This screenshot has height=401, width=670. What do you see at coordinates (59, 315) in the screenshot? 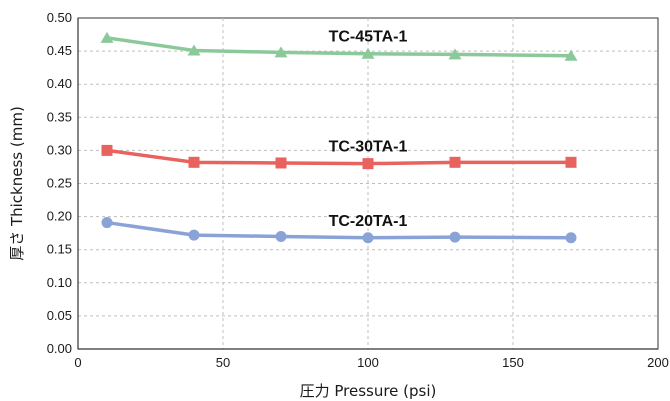
I see `y-tick-label: 0.05` at bounding box center [59, 315].